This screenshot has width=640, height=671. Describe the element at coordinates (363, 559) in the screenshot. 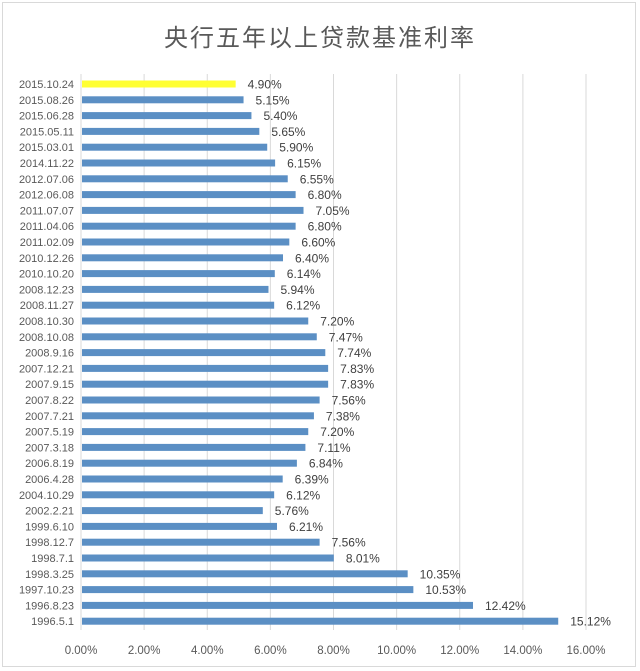

I see `data-label: 8.01%` at that location.